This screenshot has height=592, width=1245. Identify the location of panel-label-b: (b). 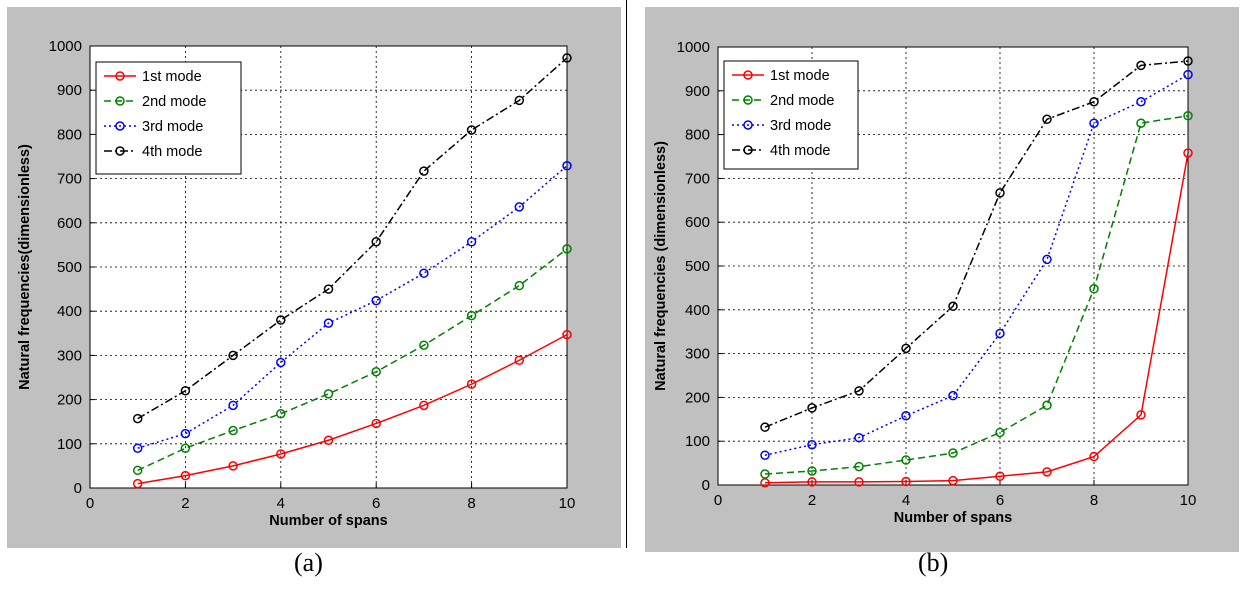
(933, 562).